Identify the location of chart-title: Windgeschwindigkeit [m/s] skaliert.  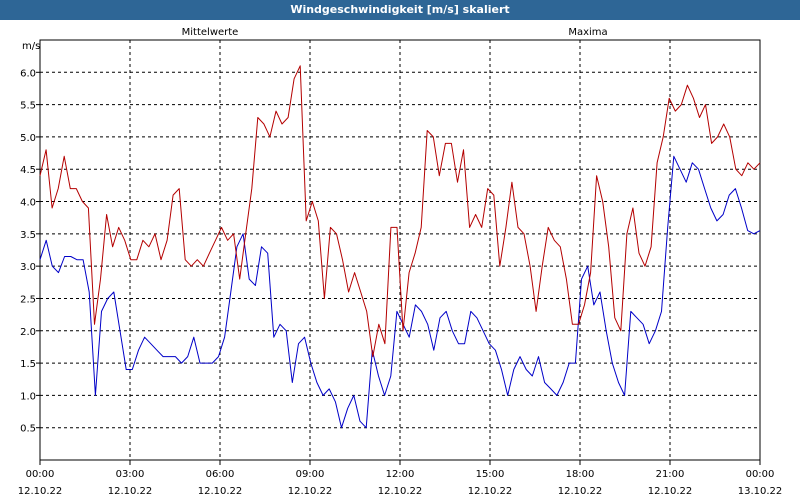
(400, 10).